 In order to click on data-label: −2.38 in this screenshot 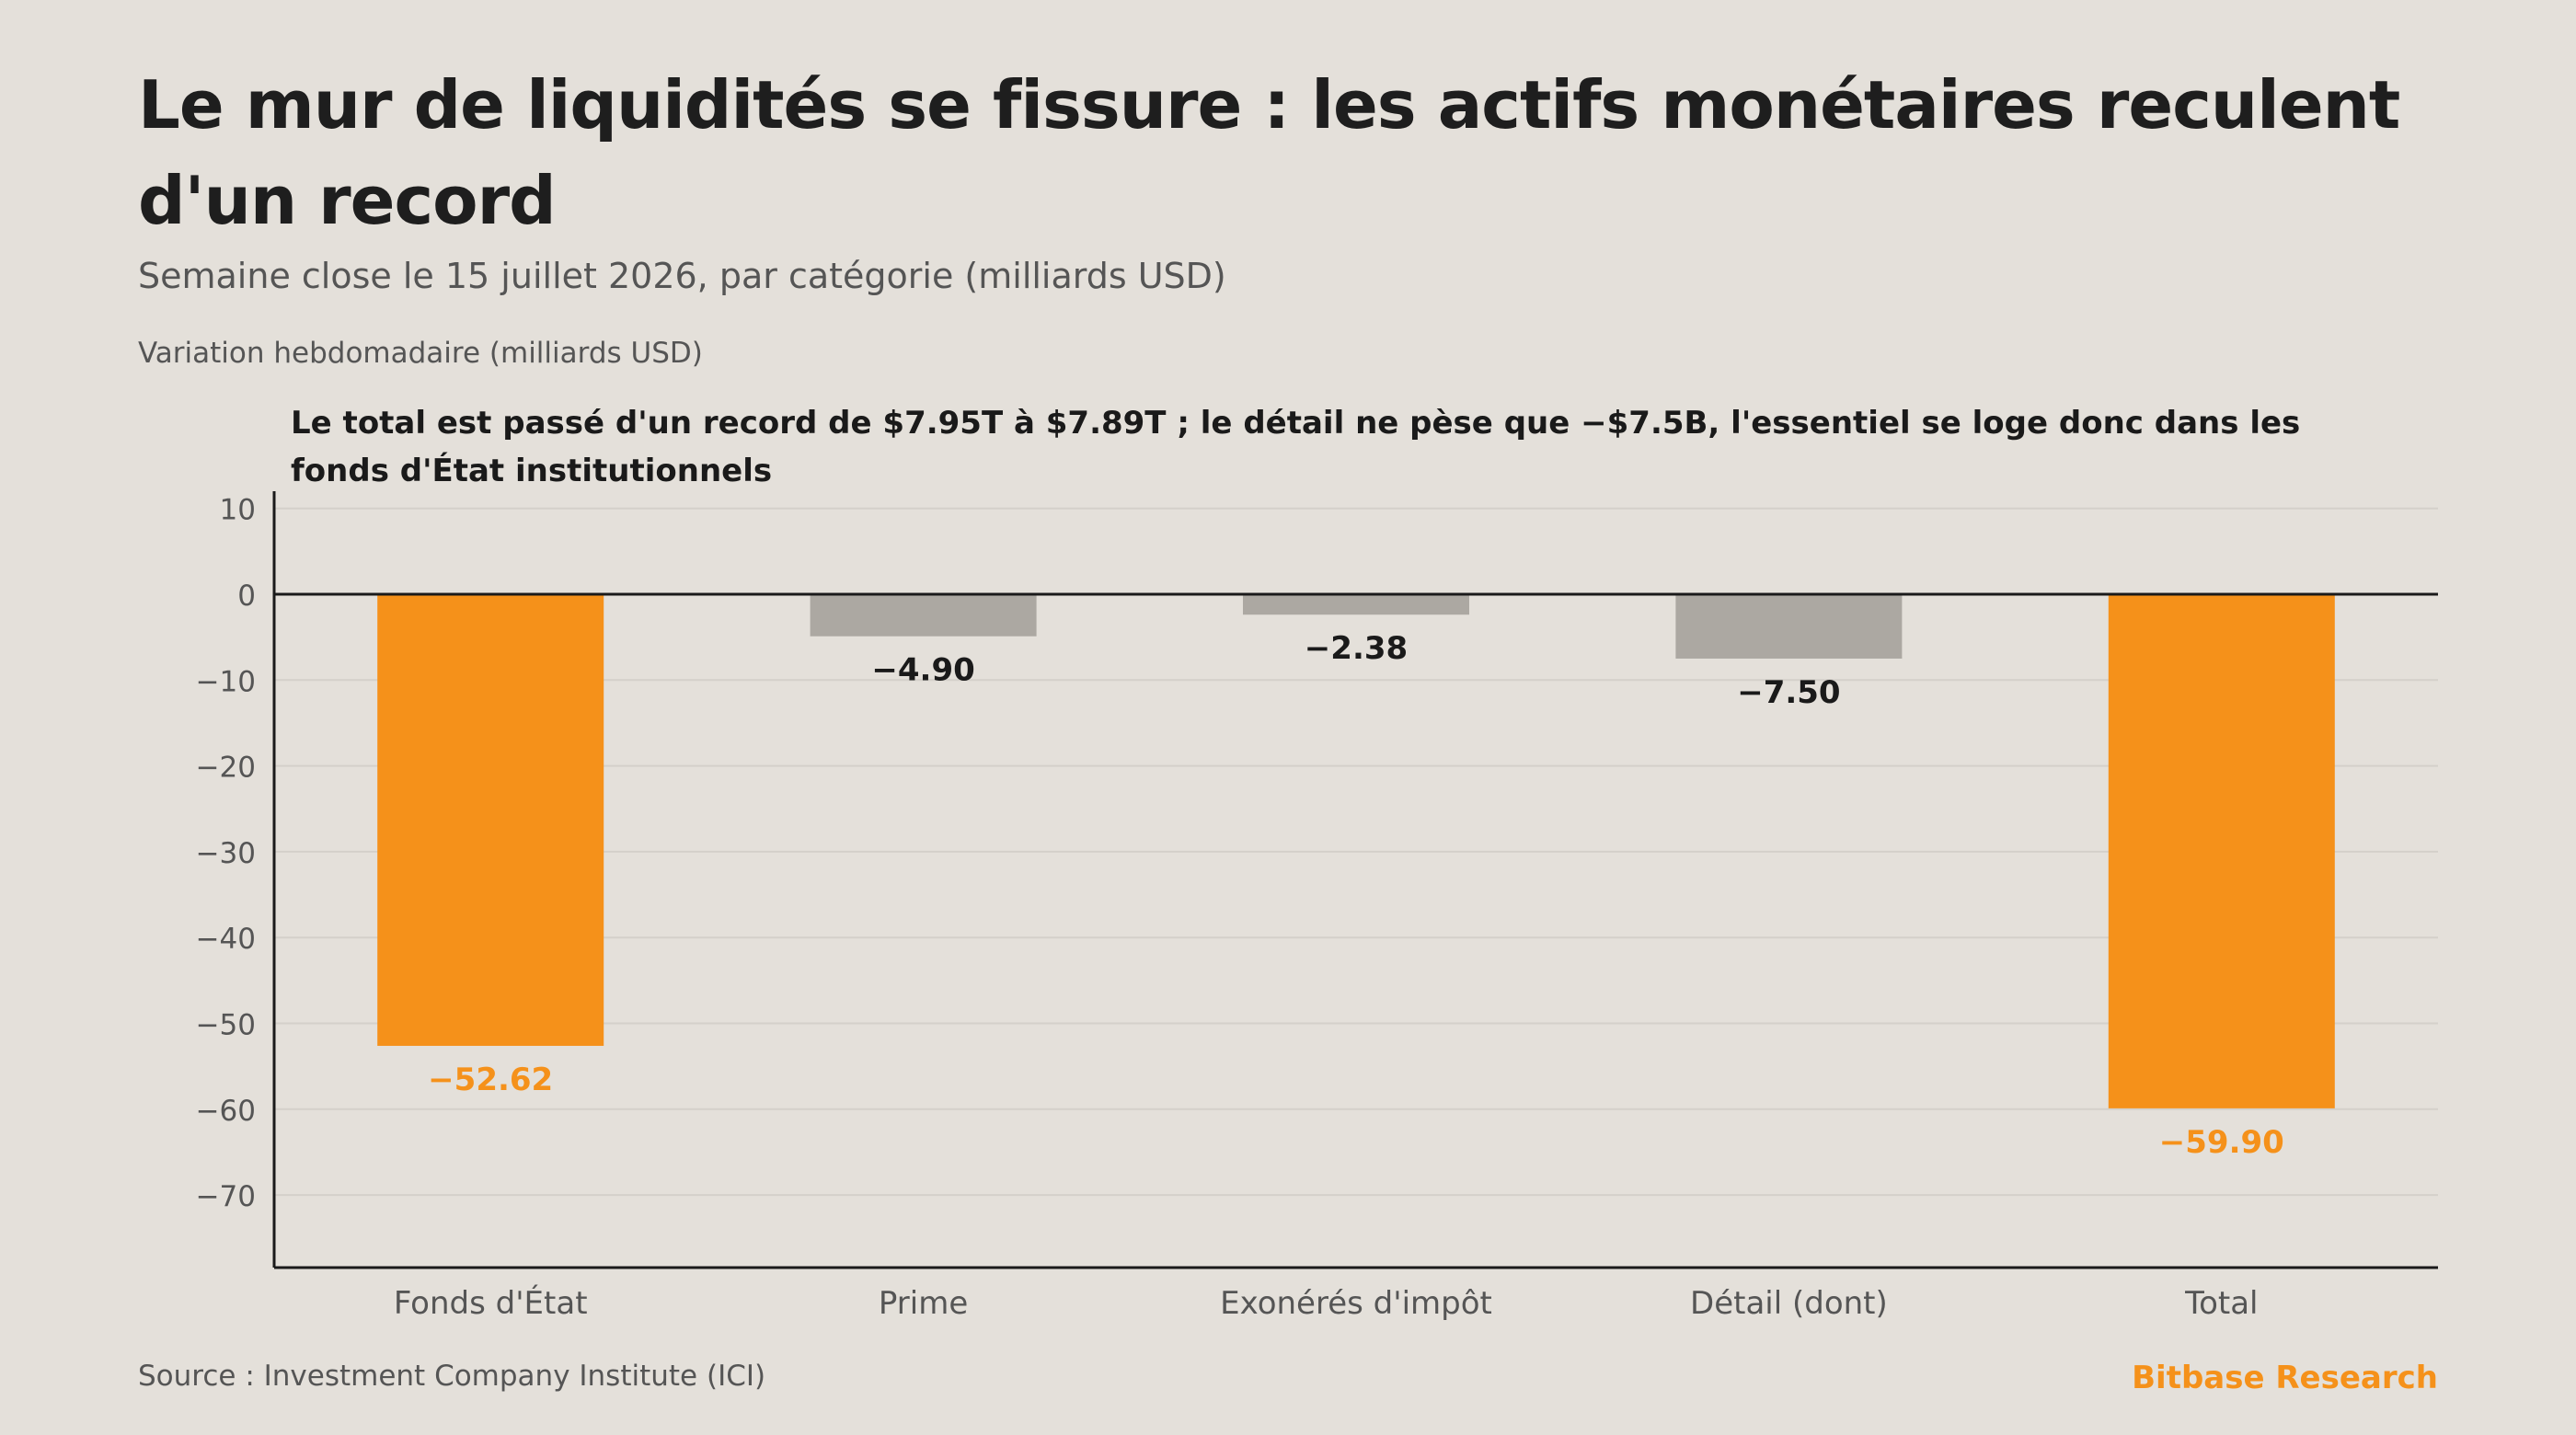, I will do `click(1356, 648)`.